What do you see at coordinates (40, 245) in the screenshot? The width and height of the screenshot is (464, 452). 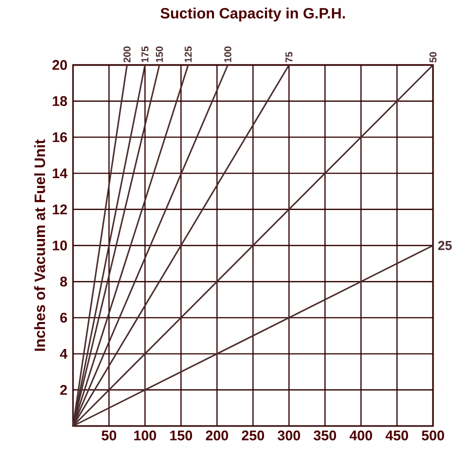 I see `y-axis-title: Inches of Vacuum at Fuel Unit` at bounding box center [40, 245].